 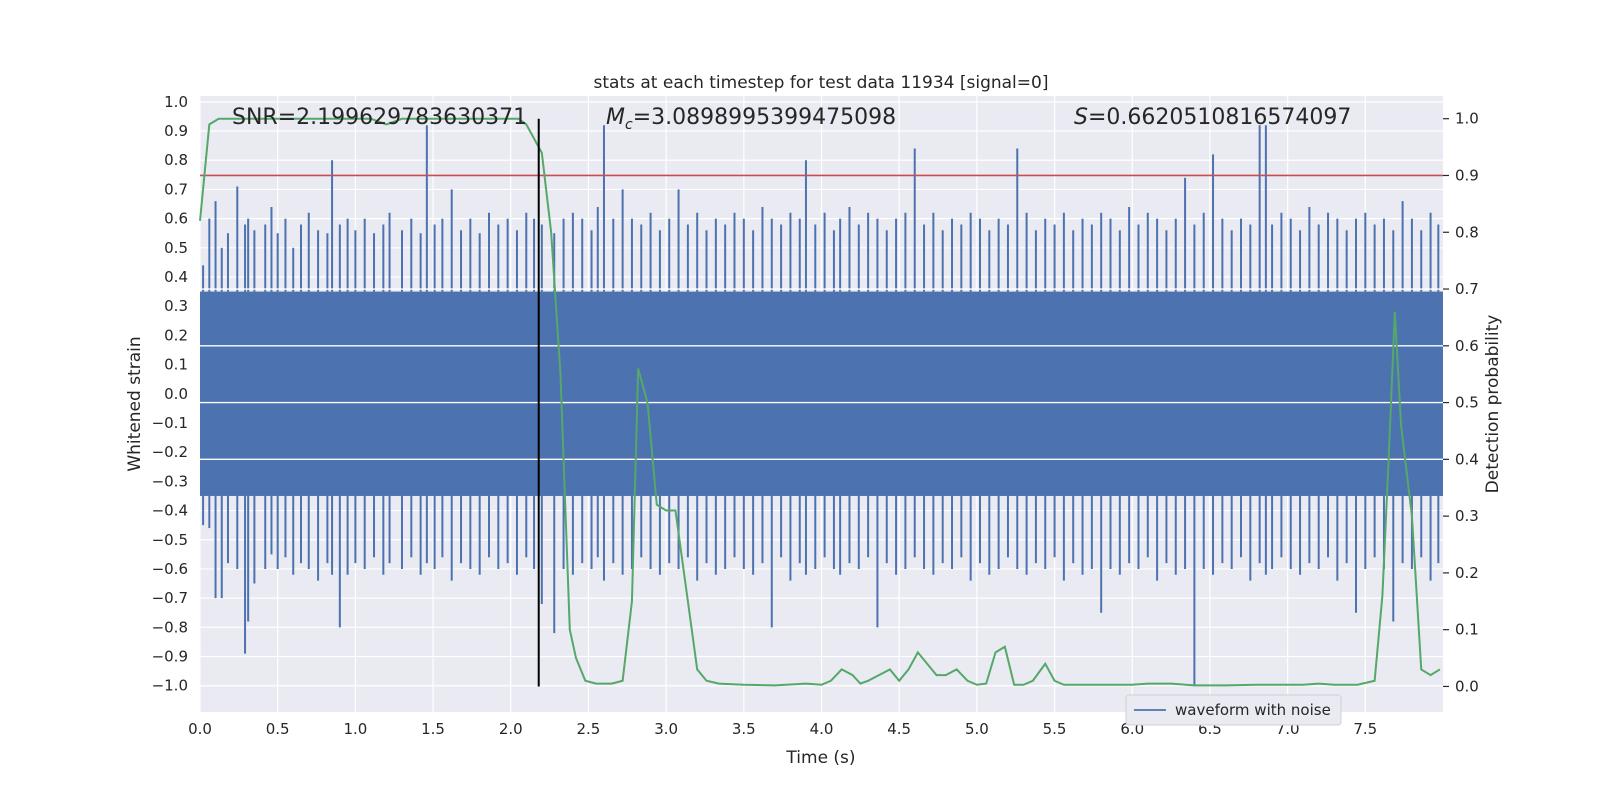 I want to click on right-y-tick-label: 0.9, so click(x=1467, y=175).